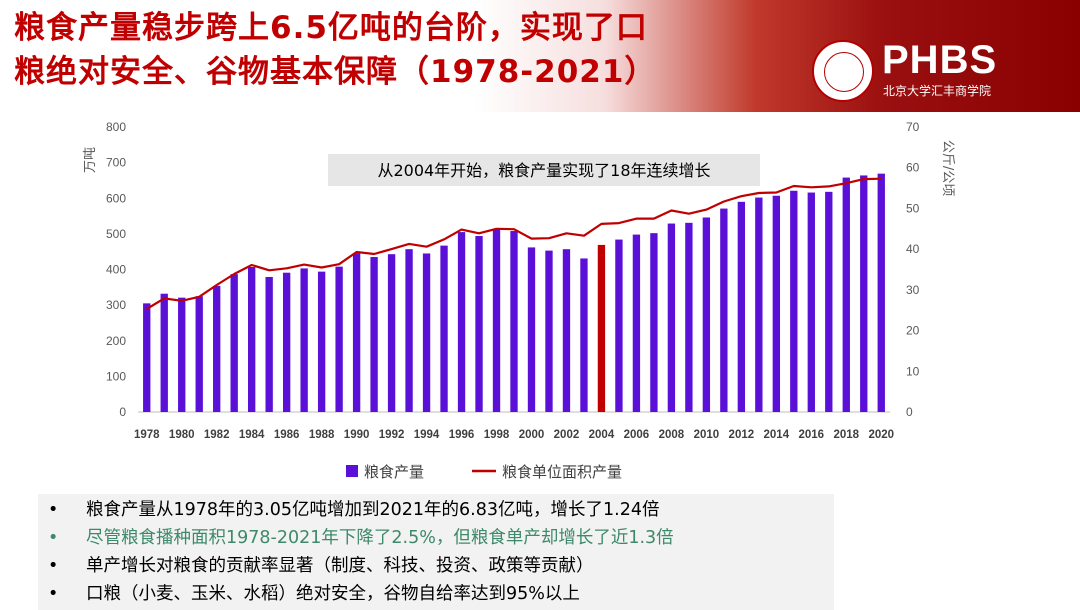 The image size is (1080, 610). I want to click on bullet-item: • 口粮（小麦、玉米、水稻）绝对安全，谷物自给率达到95%以上, so click(436, 594).